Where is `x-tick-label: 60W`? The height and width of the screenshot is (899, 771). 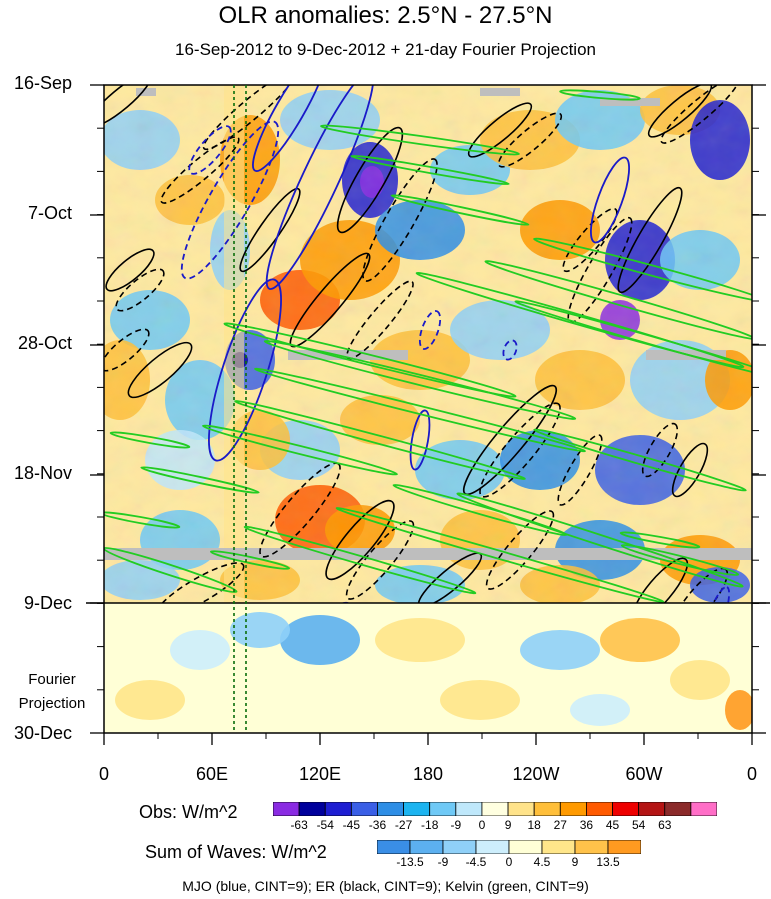 x-tick-label: 60W is located at coordinates (644, 774).